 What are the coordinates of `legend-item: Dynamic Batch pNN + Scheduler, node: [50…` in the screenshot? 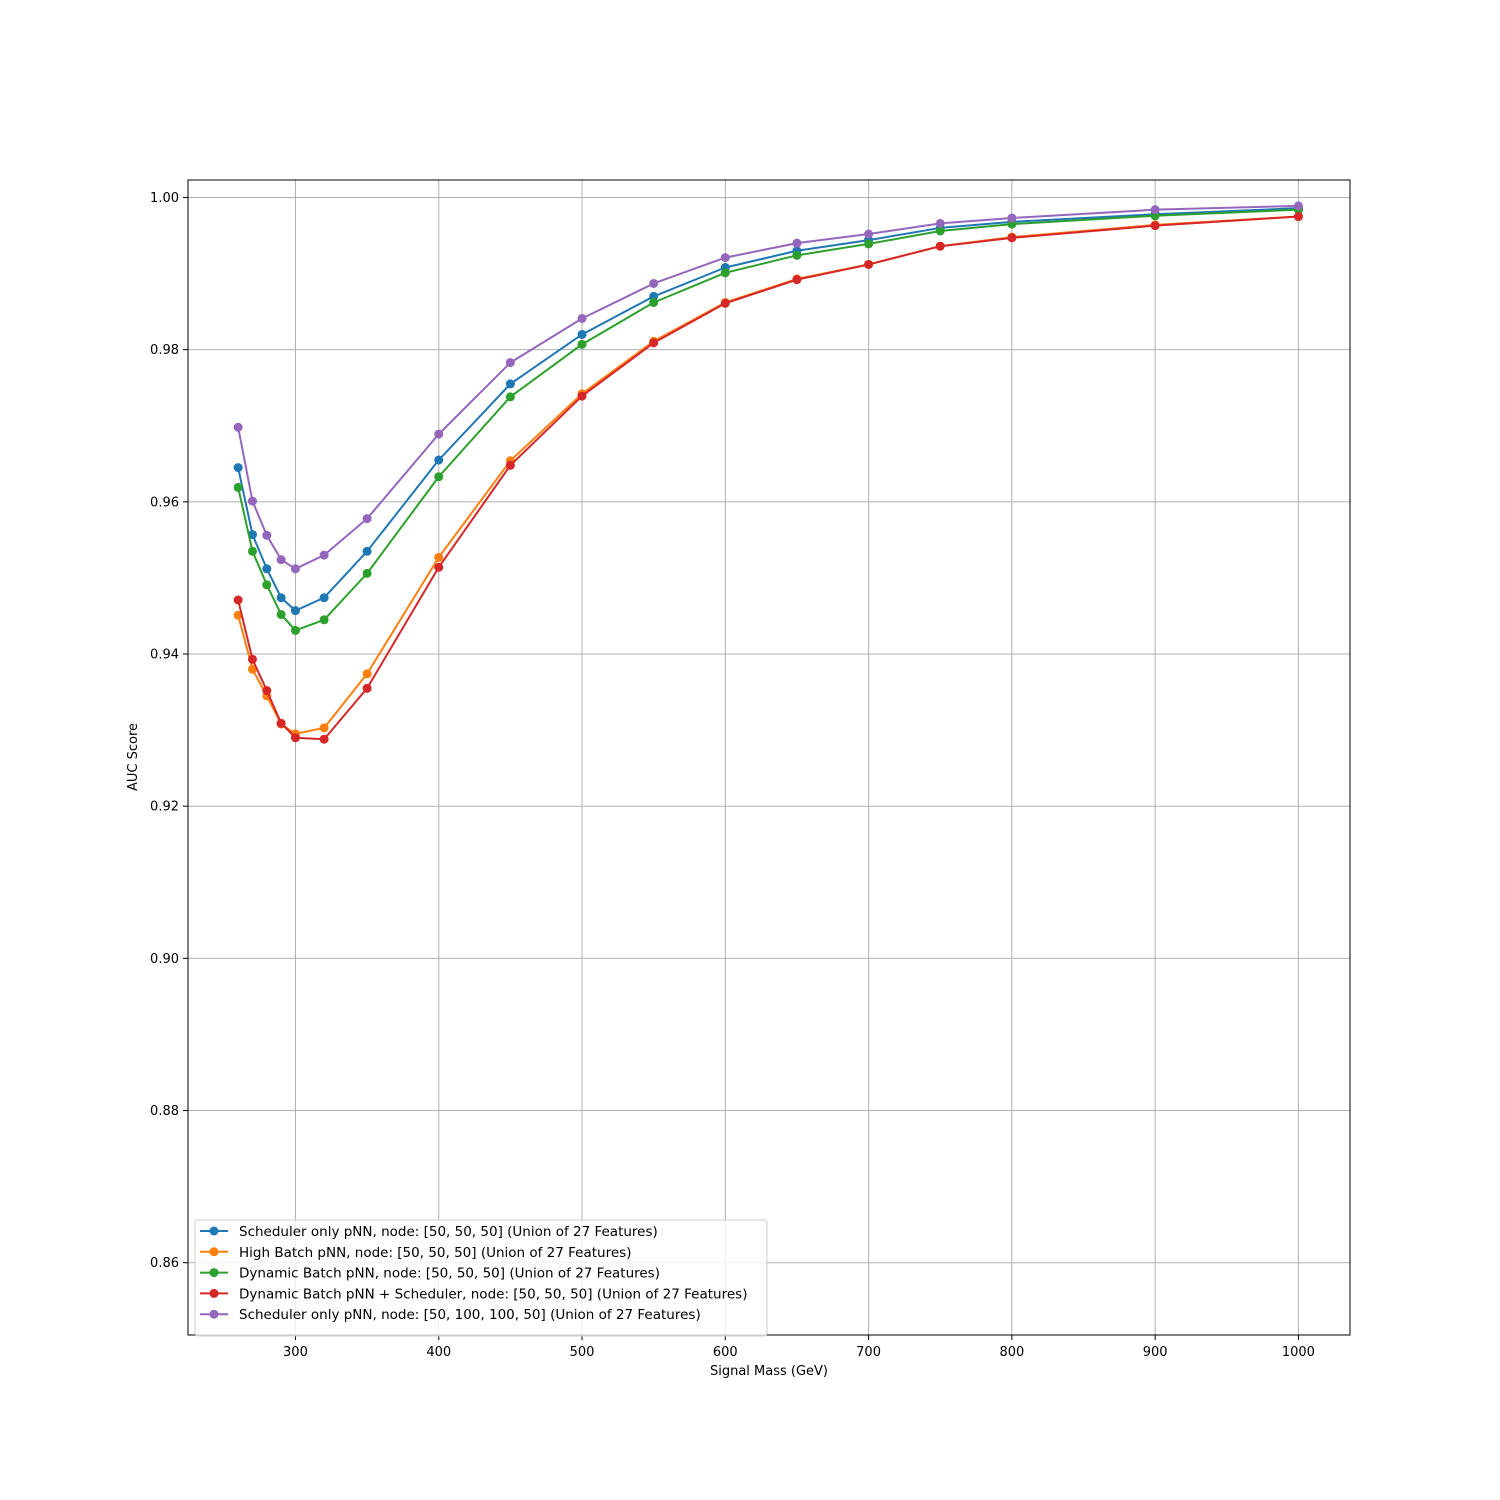 It's located at (473, 1294).